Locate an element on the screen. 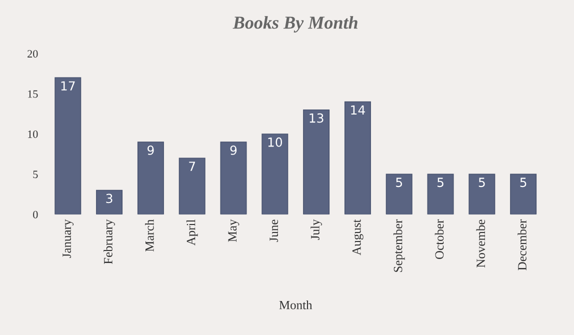 The image size is (574, 335). y-tick-label: 15 is located at coordinates (33, 94).